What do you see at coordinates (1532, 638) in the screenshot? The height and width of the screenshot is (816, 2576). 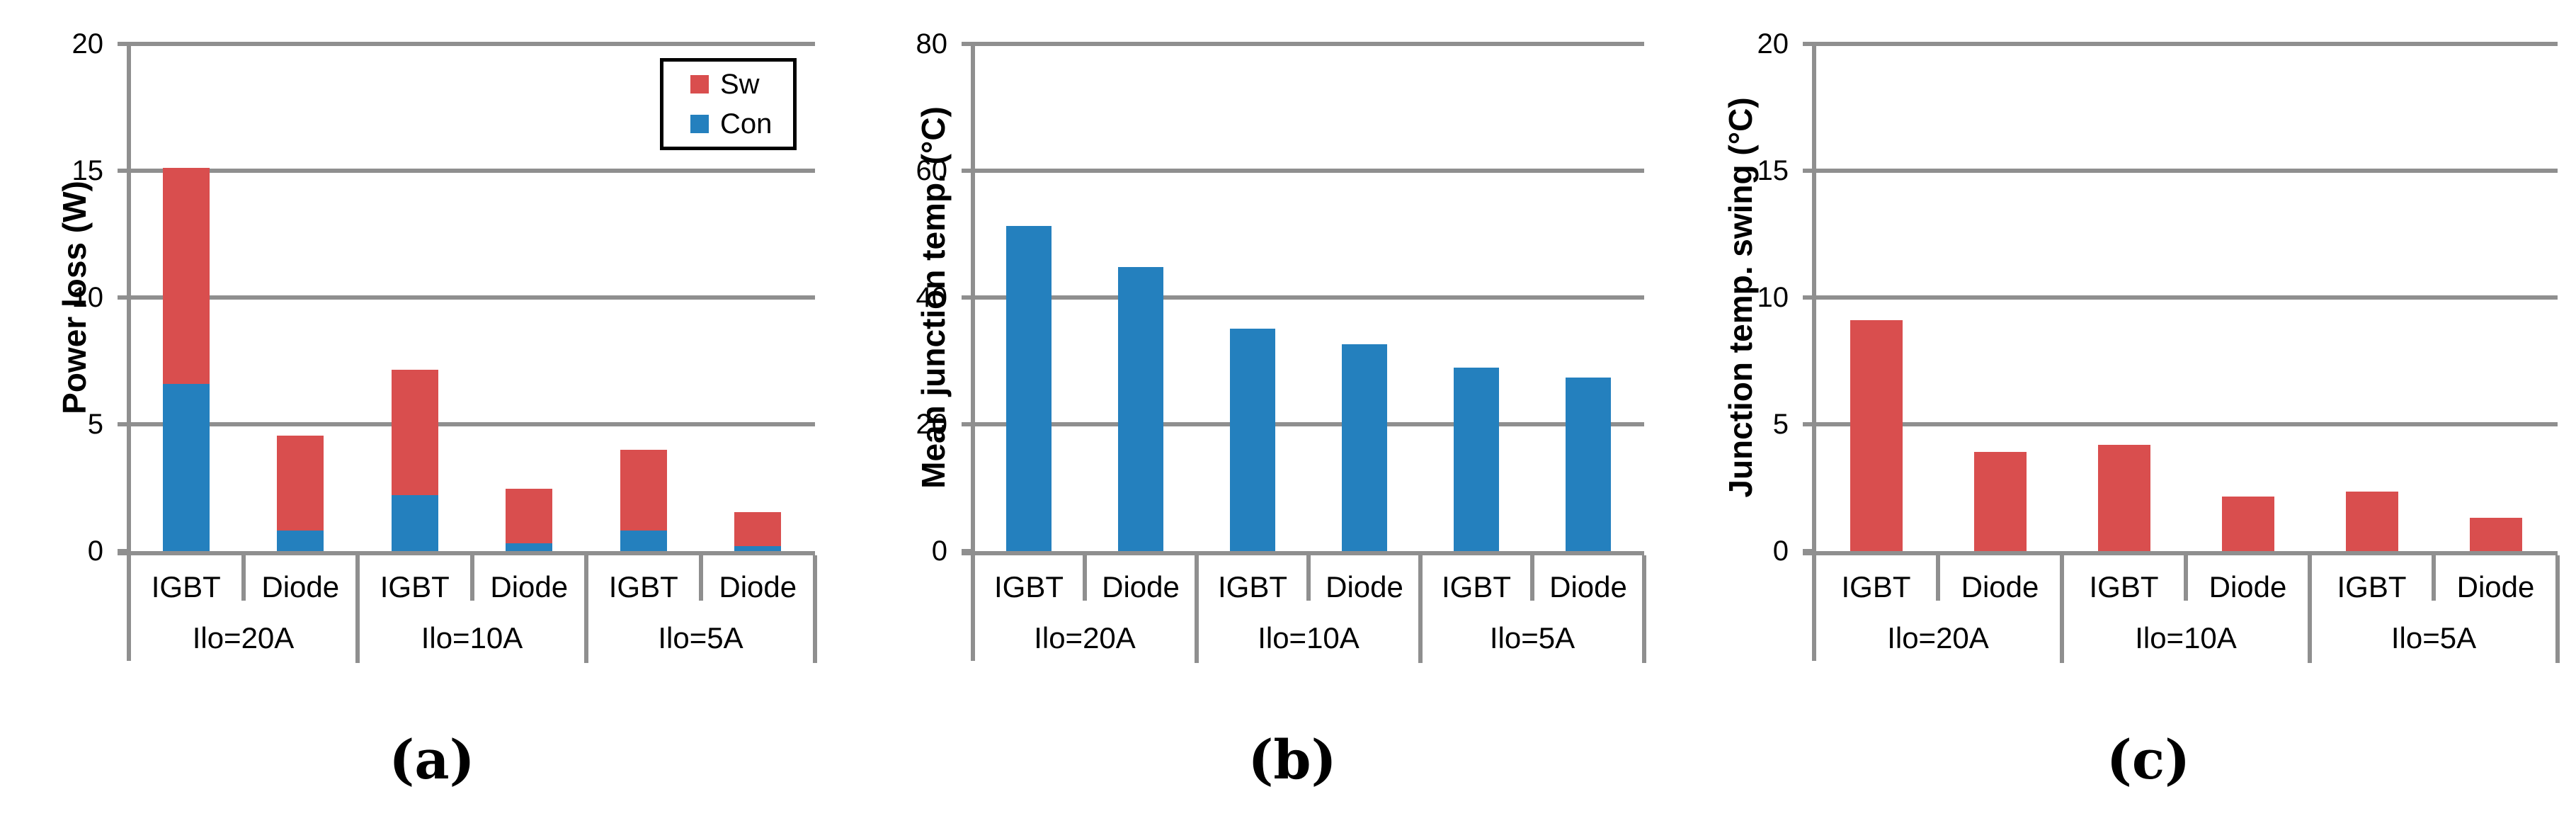 I see `group-label: Ilo=5A` at bounding box center [1532, 638].